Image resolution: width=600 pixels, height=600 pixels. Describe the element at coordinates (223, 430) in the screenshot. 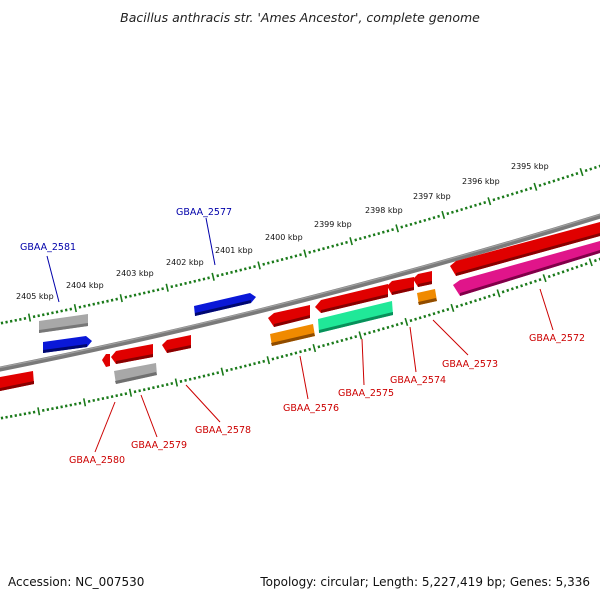

I see `gene-label-gbaa-2578: GBAA_2578` at that location.